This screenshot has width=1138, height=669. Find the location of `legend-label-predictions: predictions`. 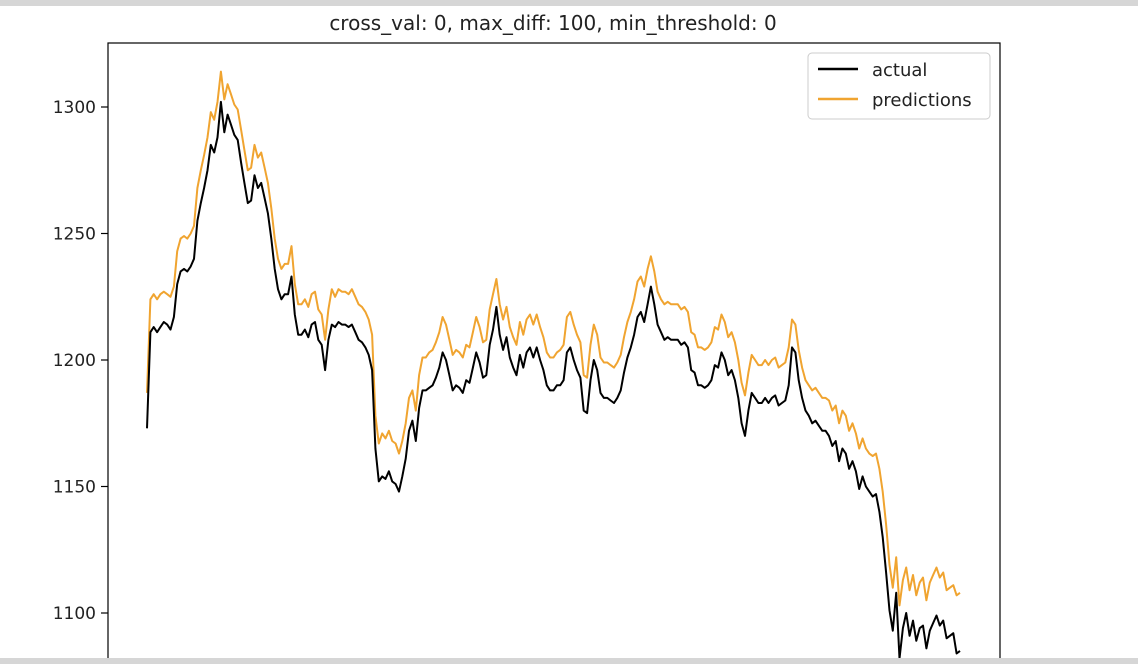

legend-label-predictions: predictions is located at coordinates (922, 100).